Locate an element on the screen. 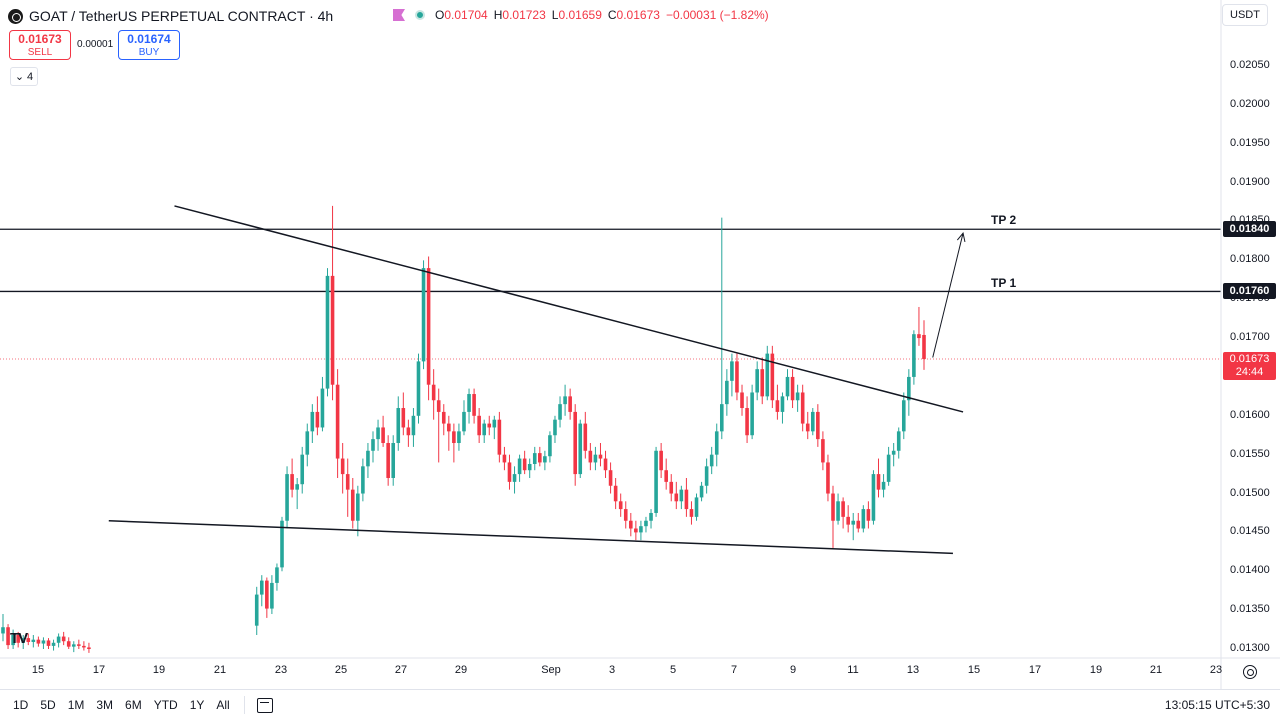  range-1y: 1Y is located at coordinates (197, 705).